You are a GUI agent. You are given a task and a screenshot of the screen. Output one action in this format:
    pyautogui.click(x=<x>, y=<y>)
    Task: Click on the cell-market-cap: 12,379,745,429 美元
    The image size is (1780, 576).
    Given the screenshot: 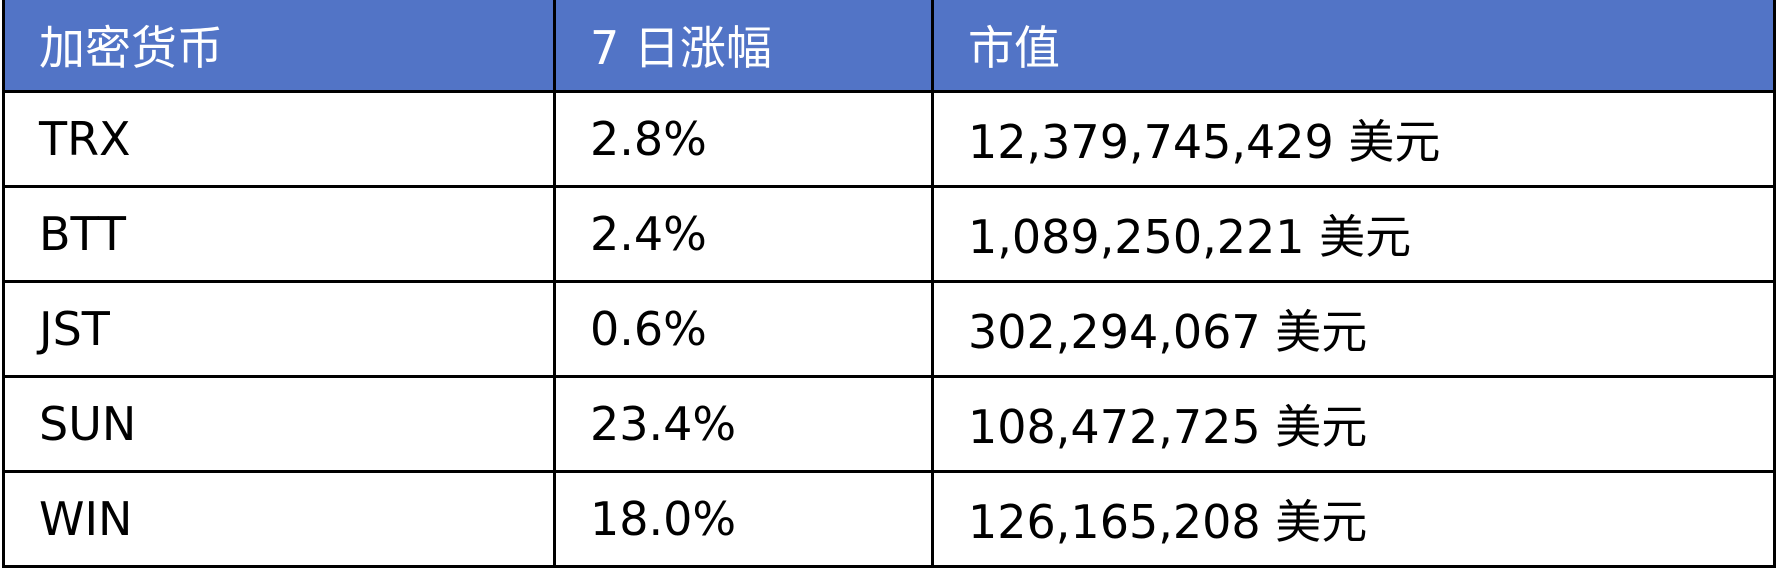 What is the action you would take?
    pyautogui.click(x=1353, y=139)
    